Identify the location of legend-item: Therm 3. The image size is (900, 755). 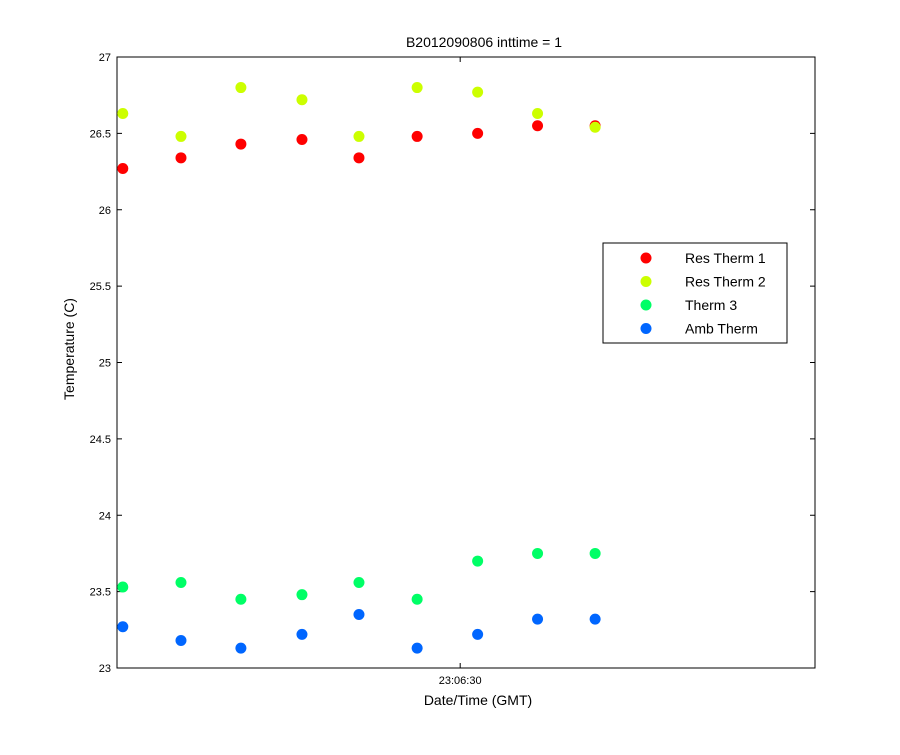
(689, 305).